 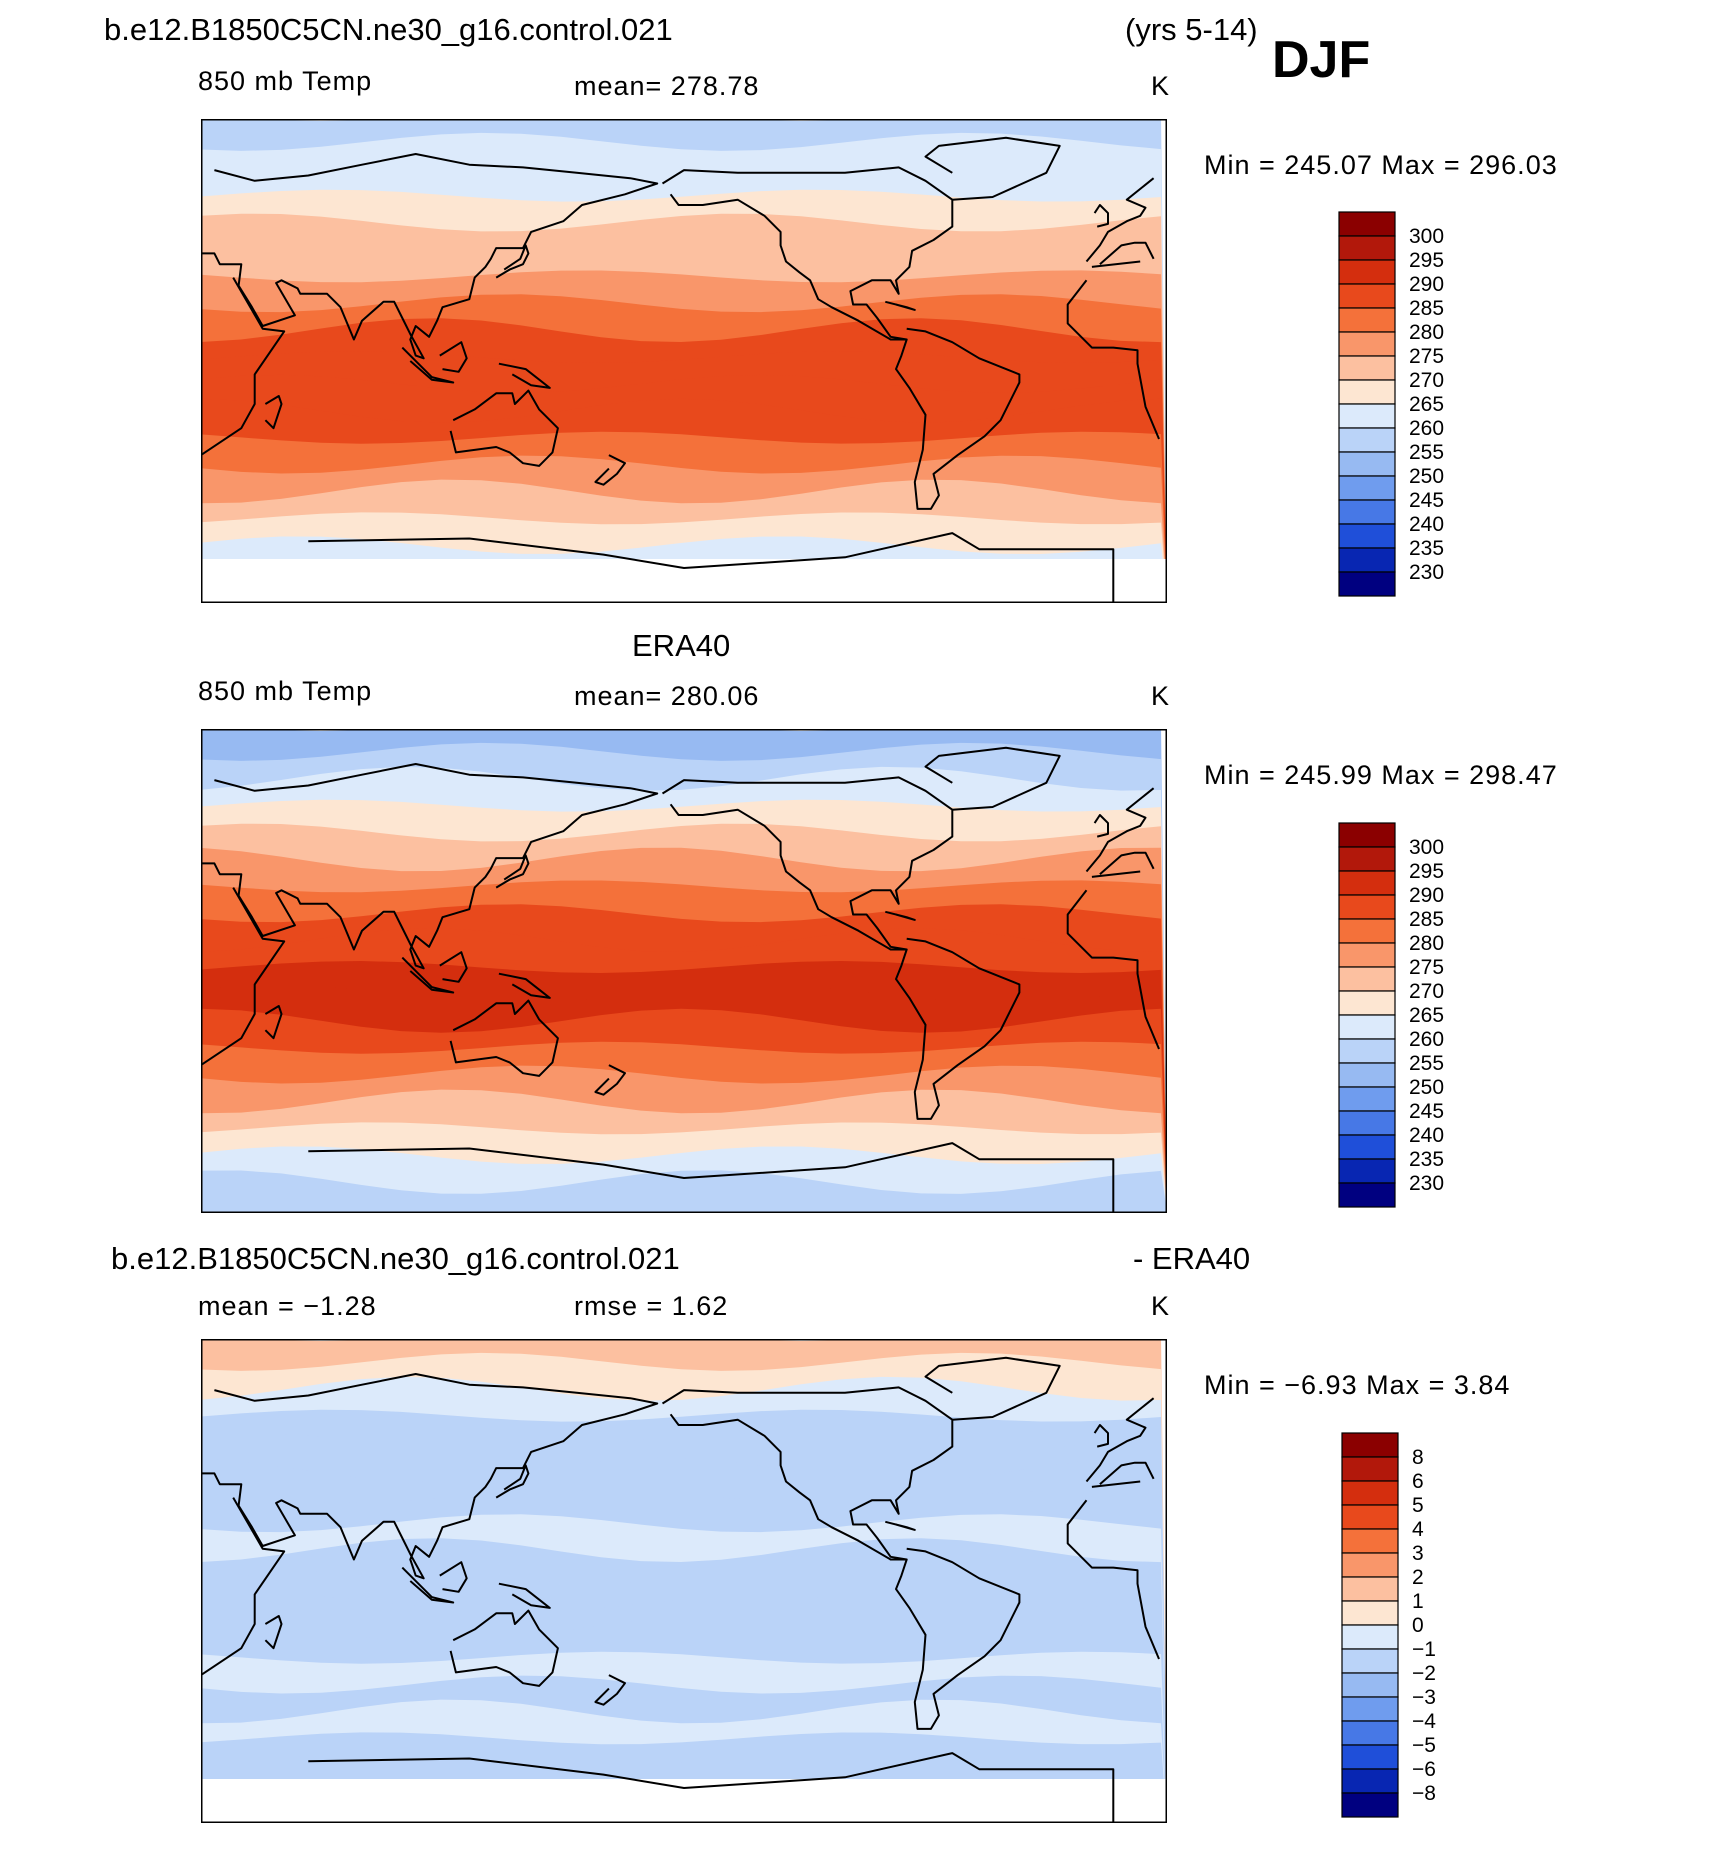 I want to click on colorbar-label: −3, so click(x=1424, y=1697).